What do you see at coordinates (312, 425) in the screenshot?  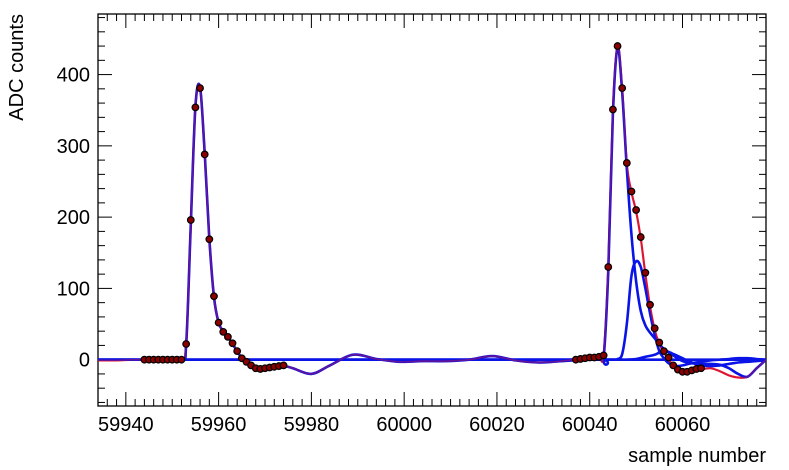 I see `x-tick-label: 59980` at bounding box center [312, 425].